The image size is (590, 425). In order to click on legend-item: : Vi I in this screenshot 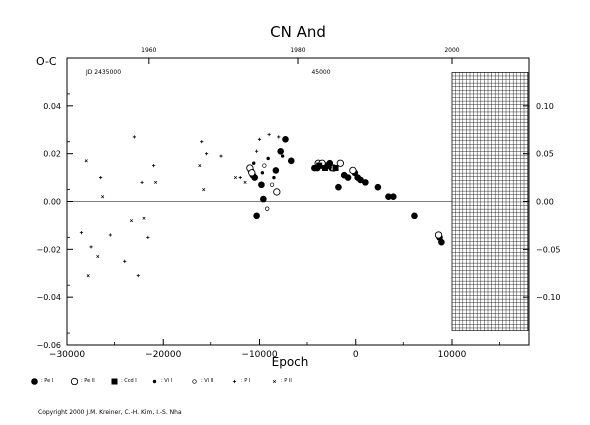, I will do `click(161, 381)`.